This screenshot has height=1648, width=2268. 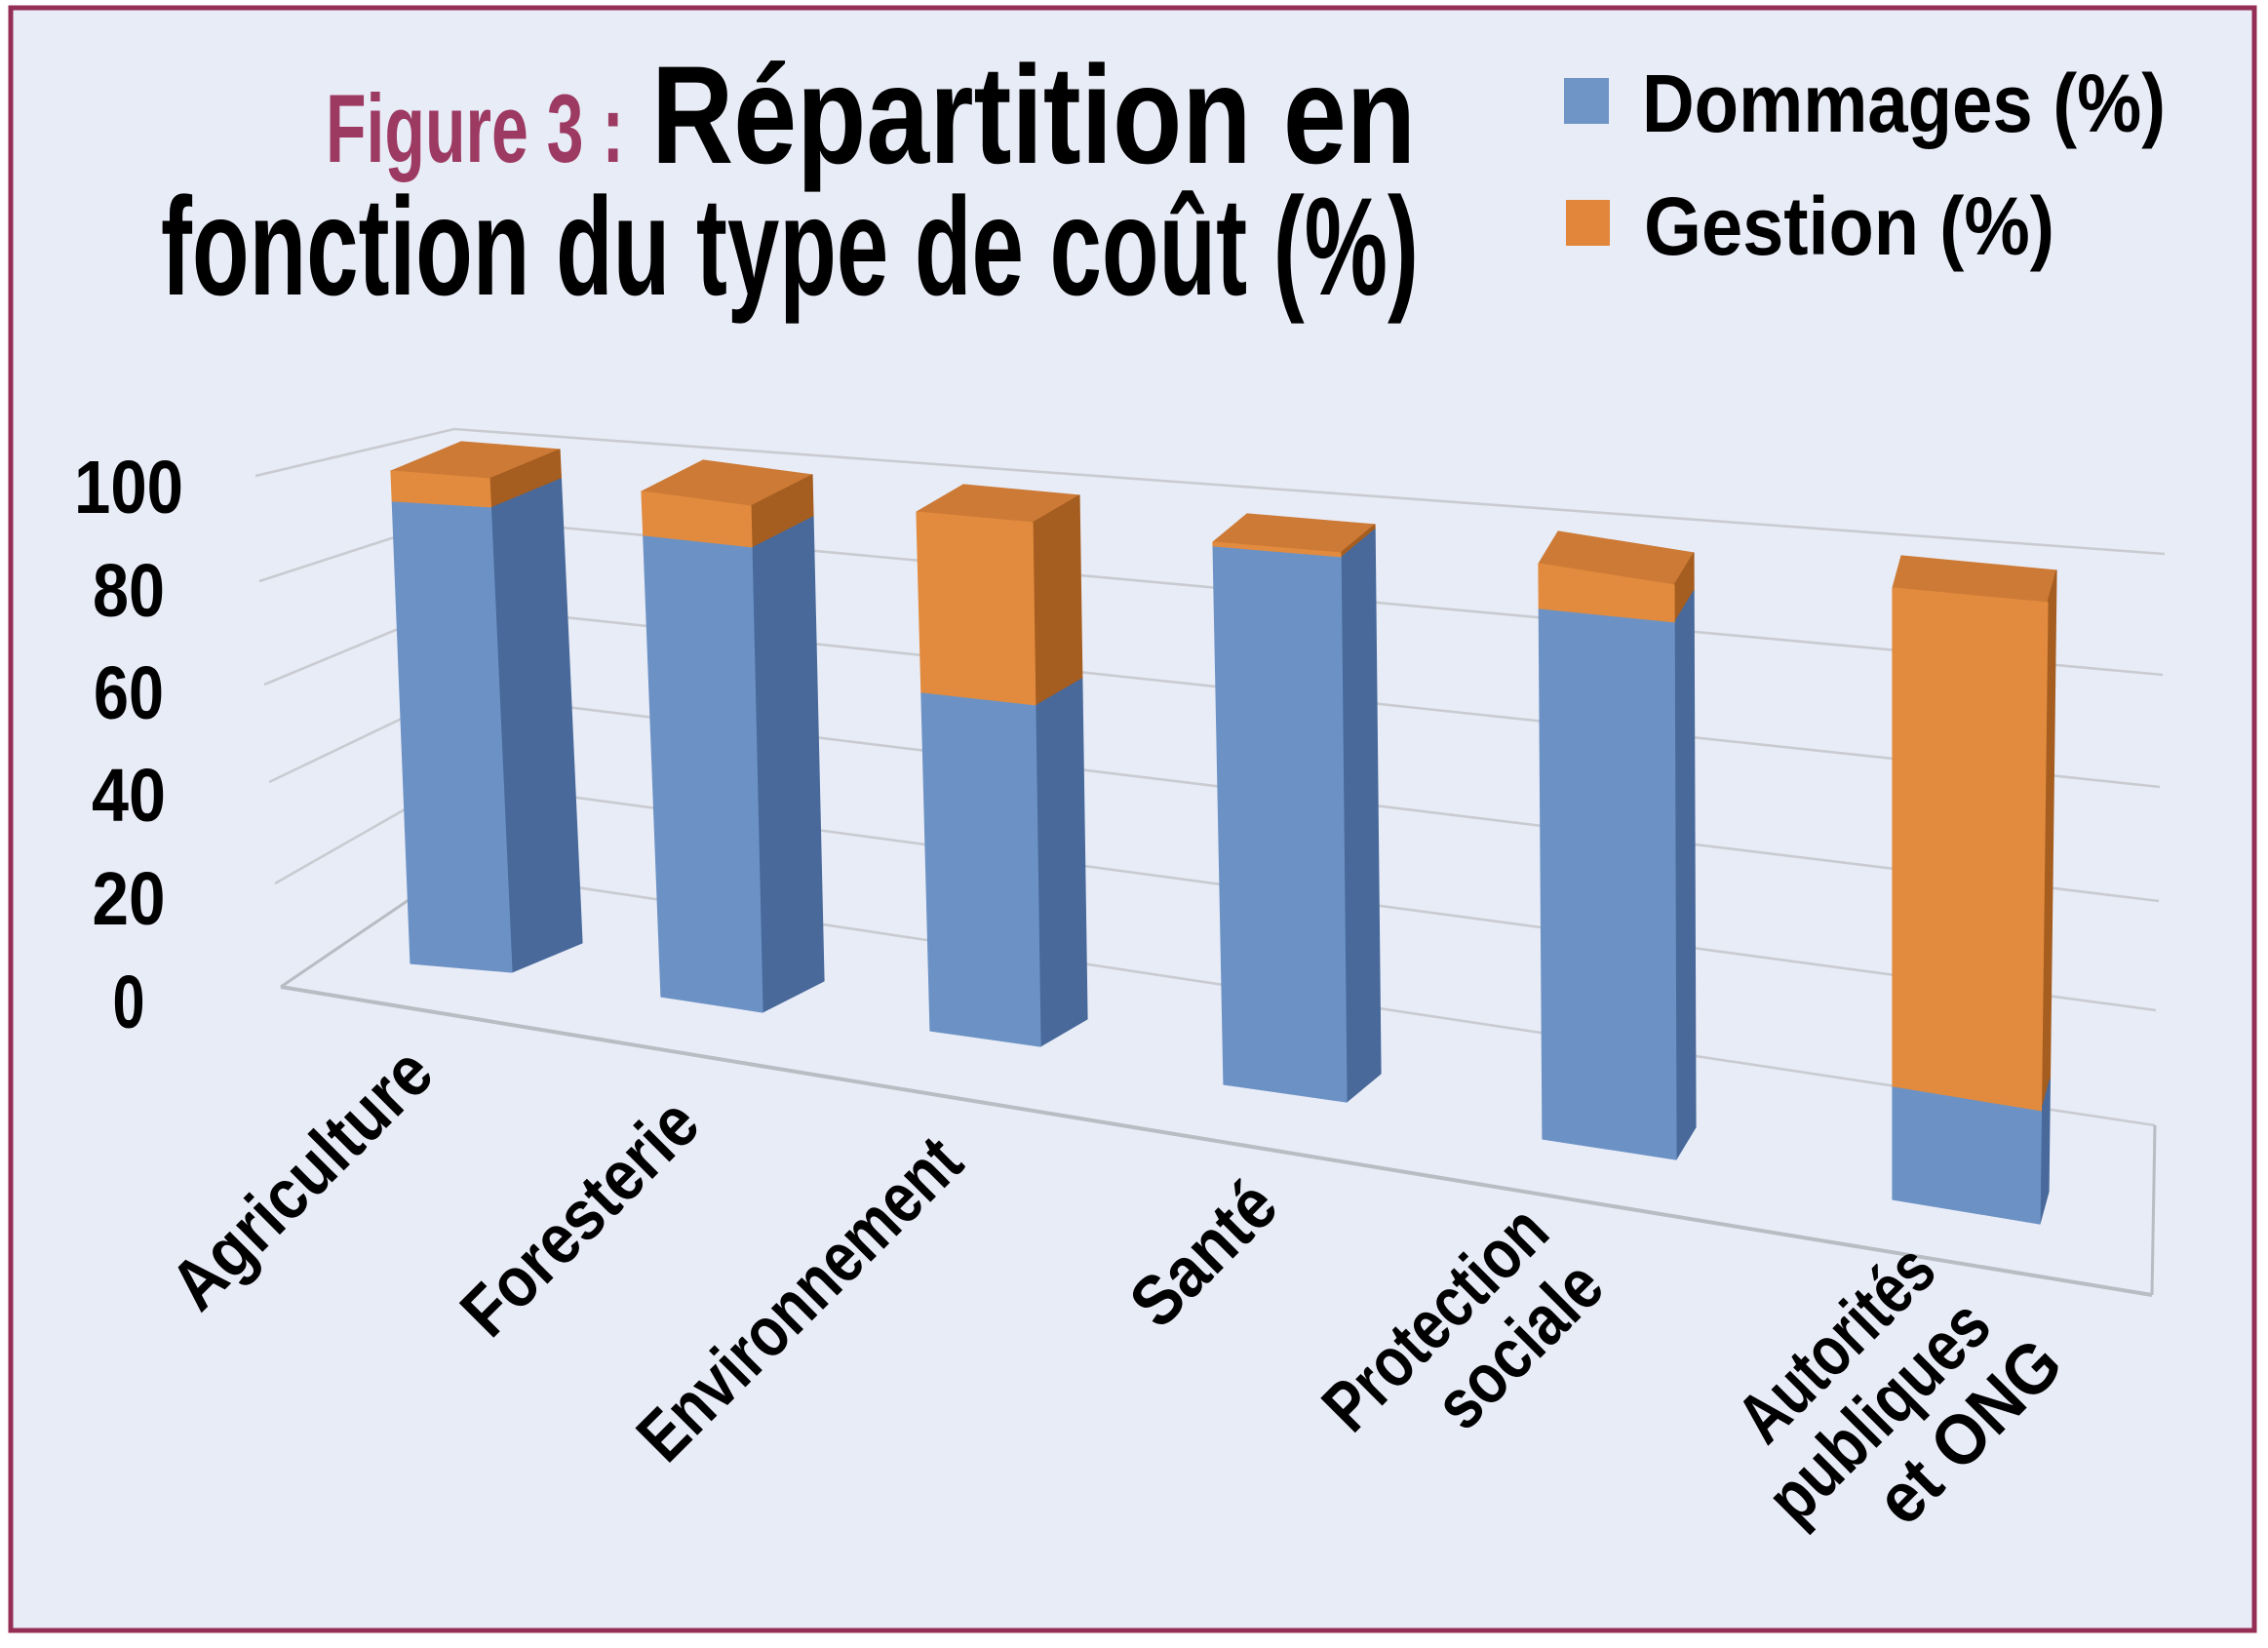 I want to click on svg-text: 80, so click(x=129, y=591).